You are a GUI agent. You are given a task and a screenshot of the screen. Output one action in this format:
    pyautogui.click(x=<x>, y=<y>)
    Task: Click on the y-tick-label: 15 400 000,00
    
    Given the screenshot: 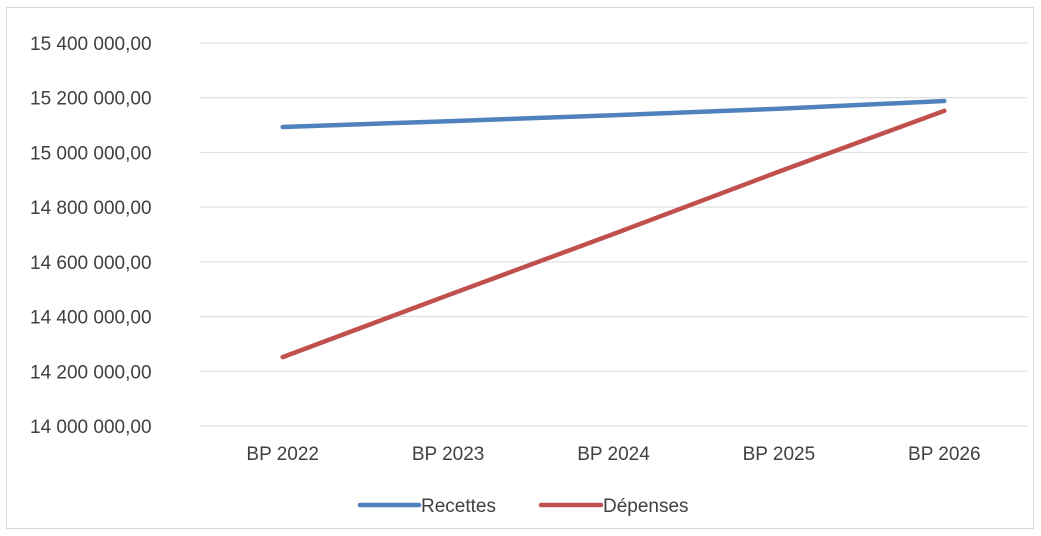 What is the action you would take?
    pyautogui.click(x=91, y=44)
    